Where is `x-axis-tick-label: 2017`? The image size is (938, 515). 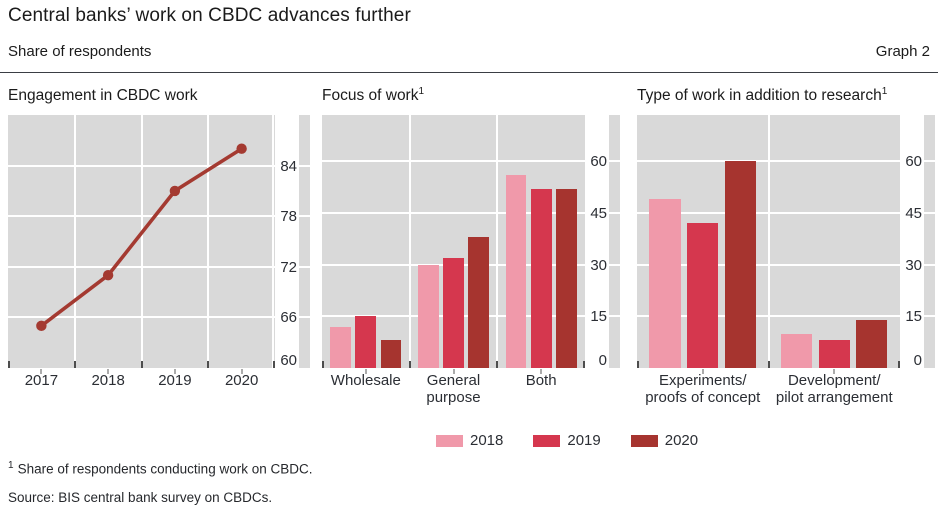
x-axis-tick-label: 2017 is located at coordinates (41, 380).